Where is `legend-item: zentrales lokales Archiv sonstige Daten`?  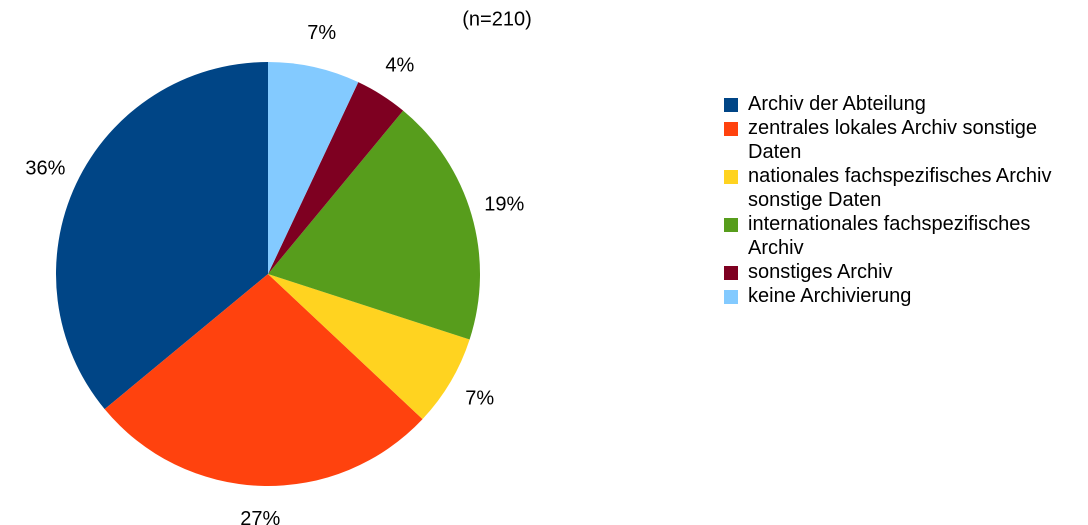 legend-item: zentrales lokales Archiv sonstige Daten is located at coordinates (903, 140).